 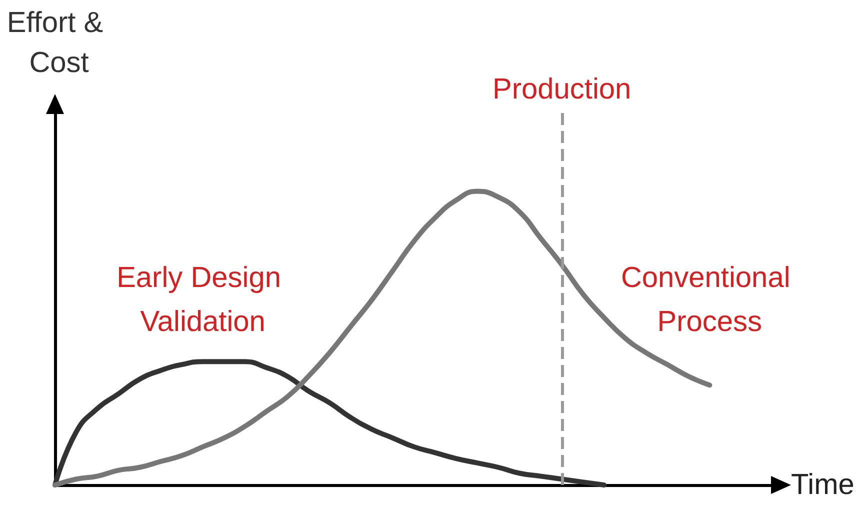 What do you see at coordinates (822, 485) in the screenshot?
I see `x-axis-title: Time` at bounding box center [822, 485].